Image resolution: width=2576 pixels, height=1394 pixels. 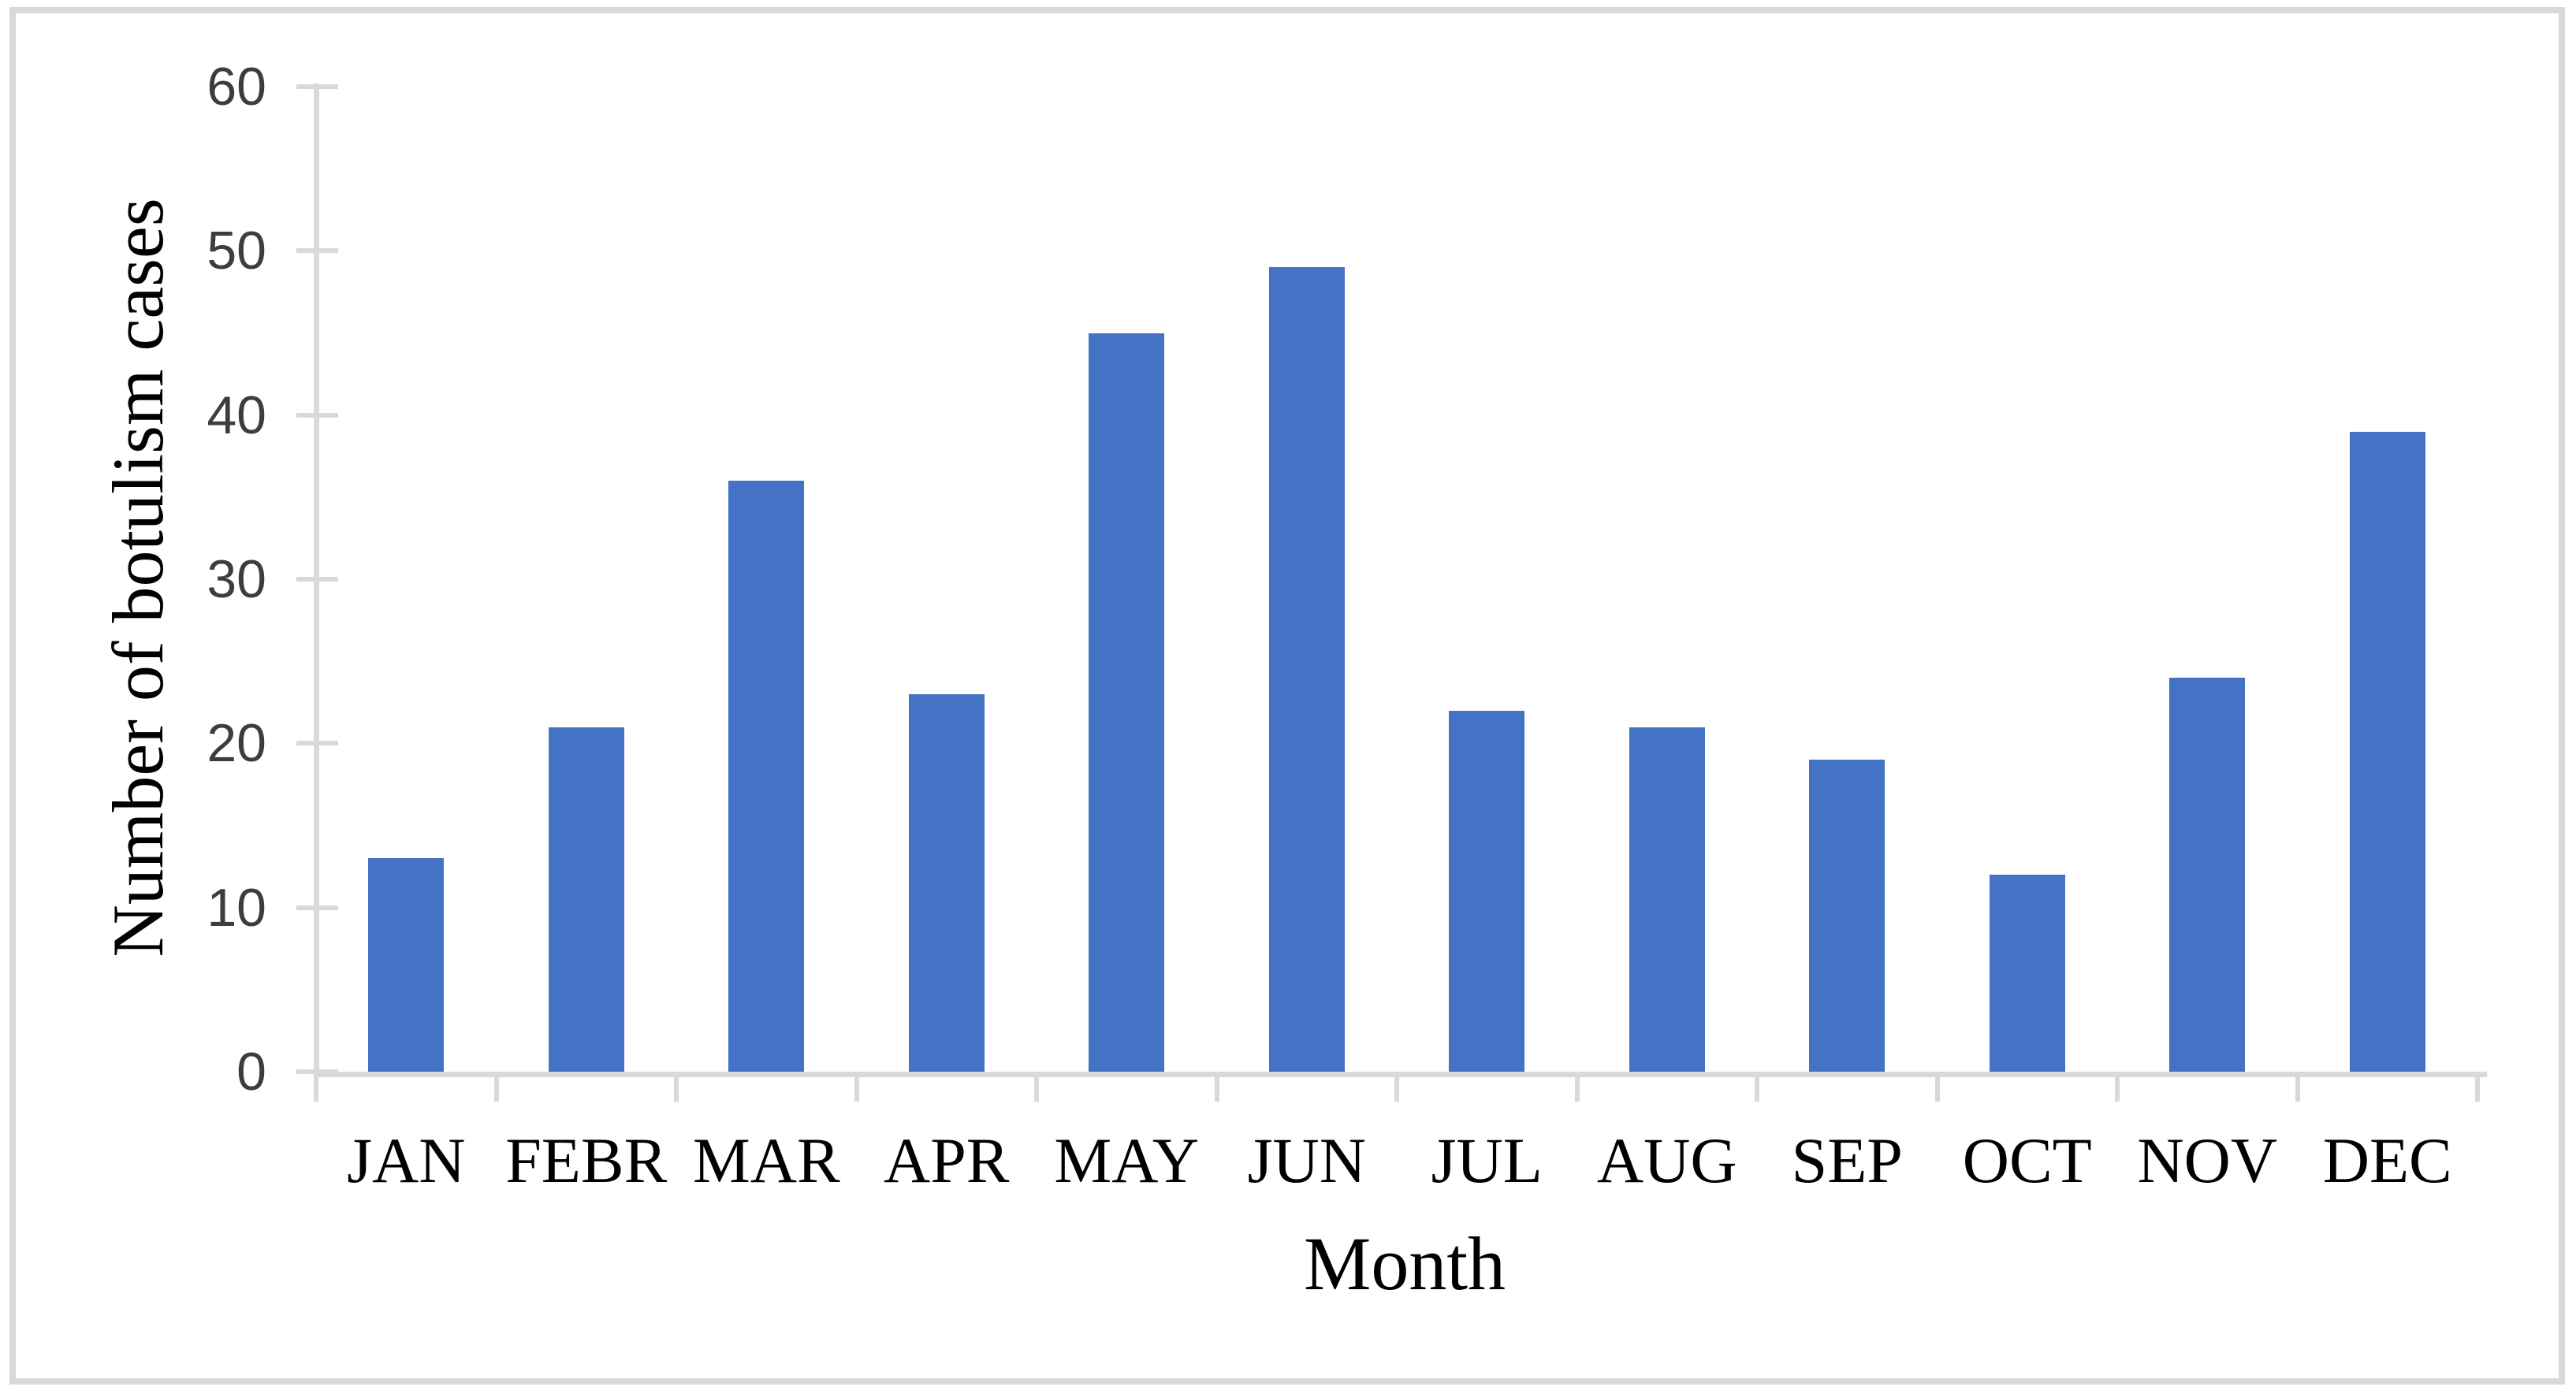 I want to click on x-category-label-may: MAY, so click(x=1127, y=1160).